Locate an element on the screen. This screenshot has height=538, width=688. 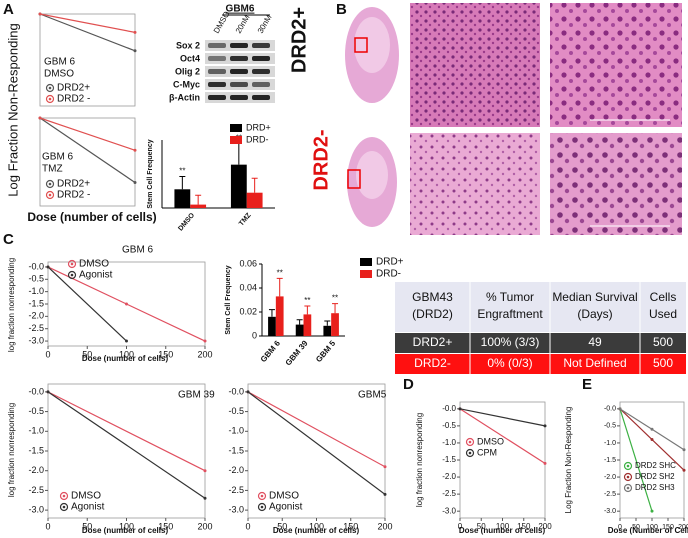
x-tick-label: GBM 5 is located at coordinates (326, 351).